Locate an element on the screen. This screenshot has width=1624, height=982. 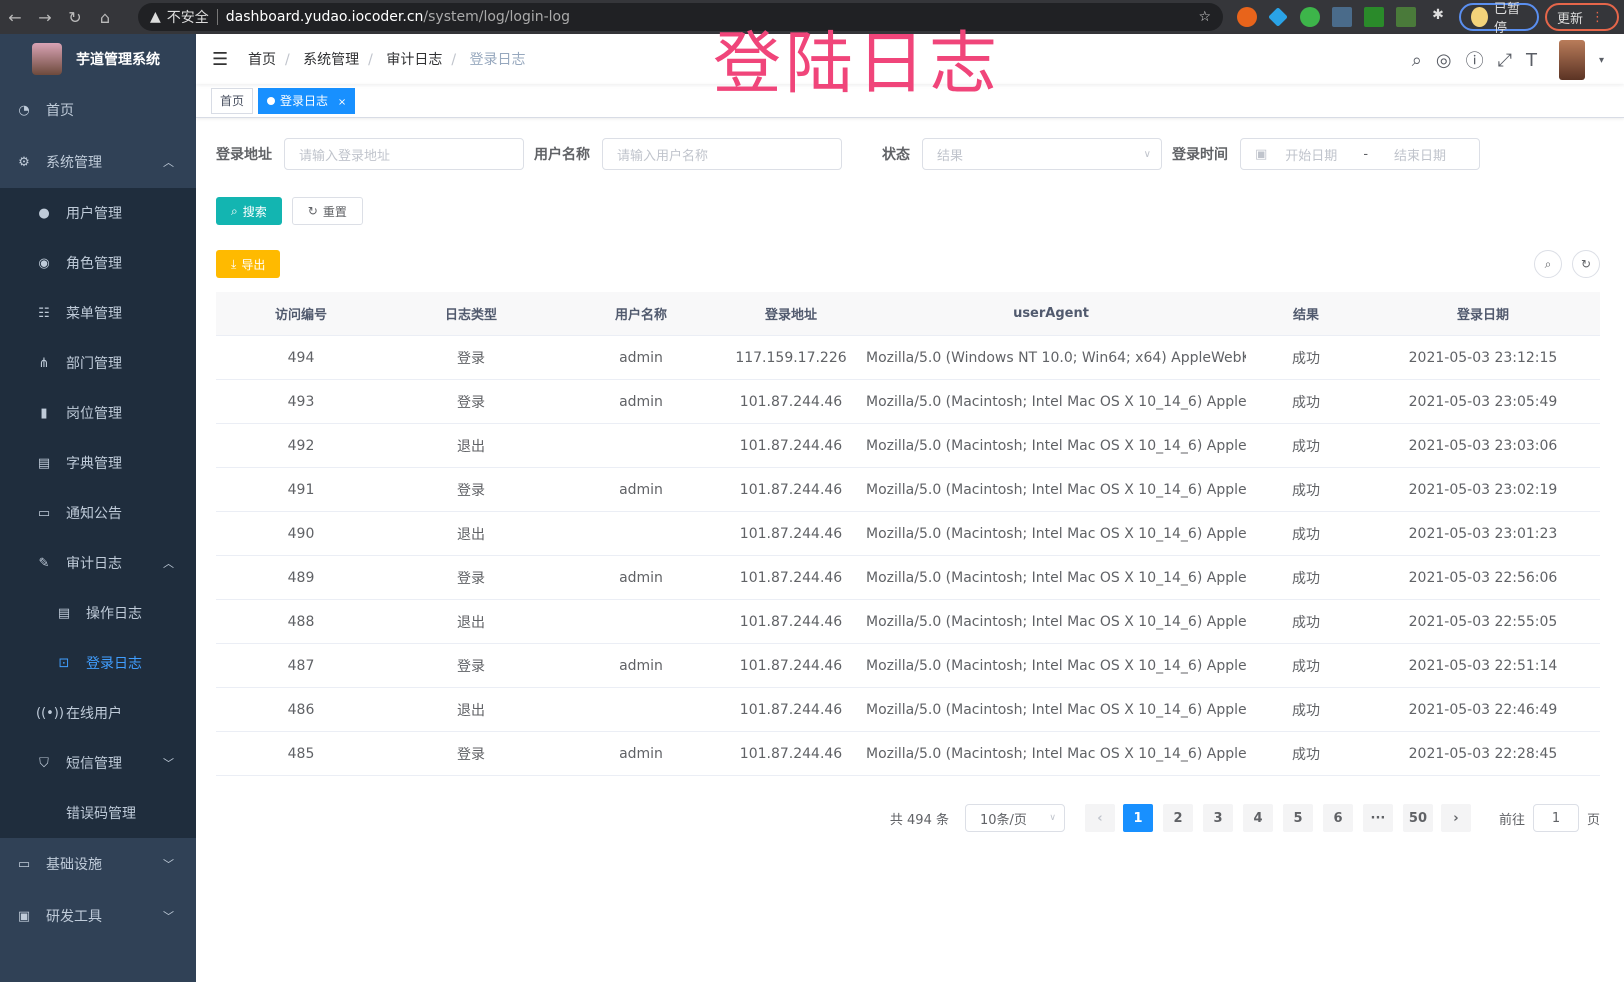
close-icon: × is located at coordinates (342, 102).